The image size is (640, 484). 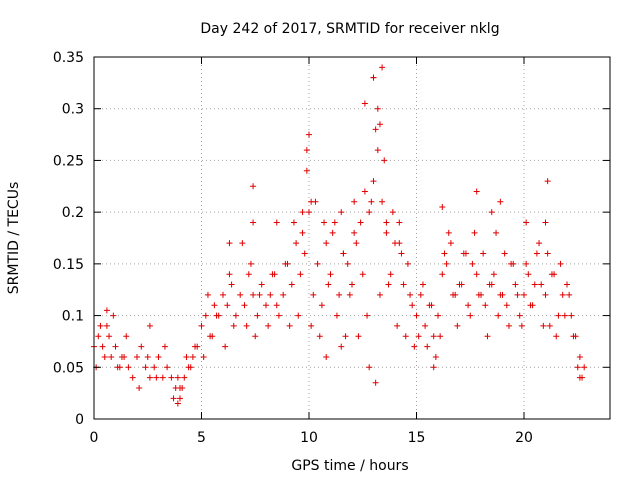 I want to click on x-tick-label: 10, so click(x=309, y=438).